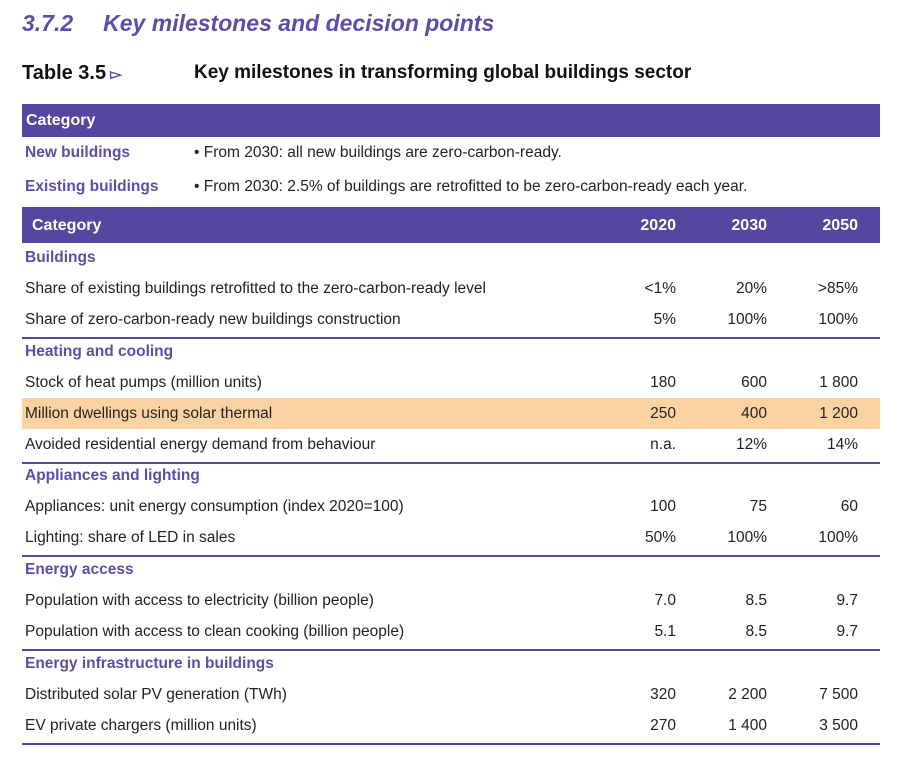  I want to click on value-2030: 12%, so click(751, 444).